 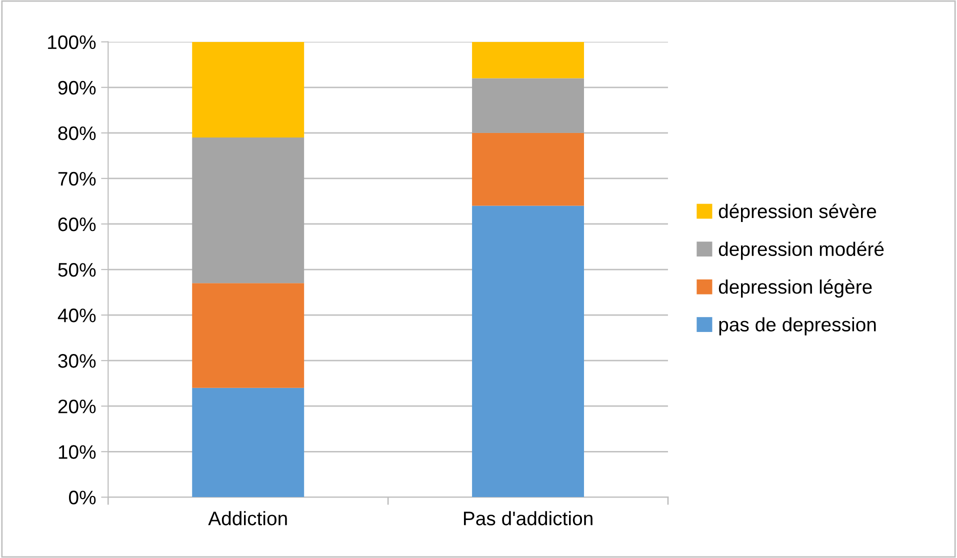 What do you see at coordinates (247, 518) in the screenshot?
I see `x-tick-label: Addiction` at bounding box center [247, 518].